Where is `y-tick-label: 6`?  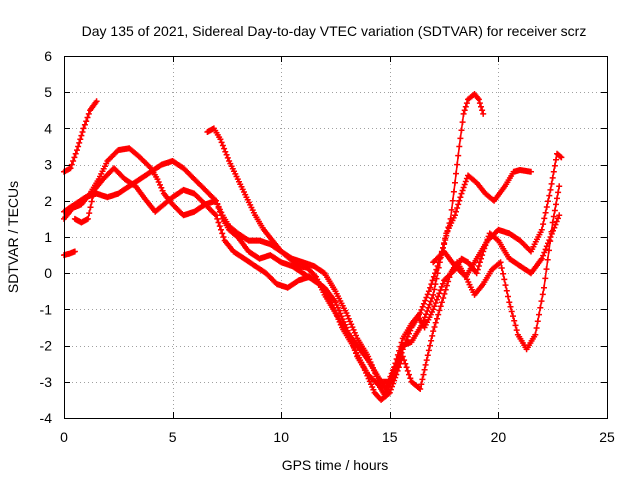
y-tick-label: 6 is located at coordinates (48, 56).